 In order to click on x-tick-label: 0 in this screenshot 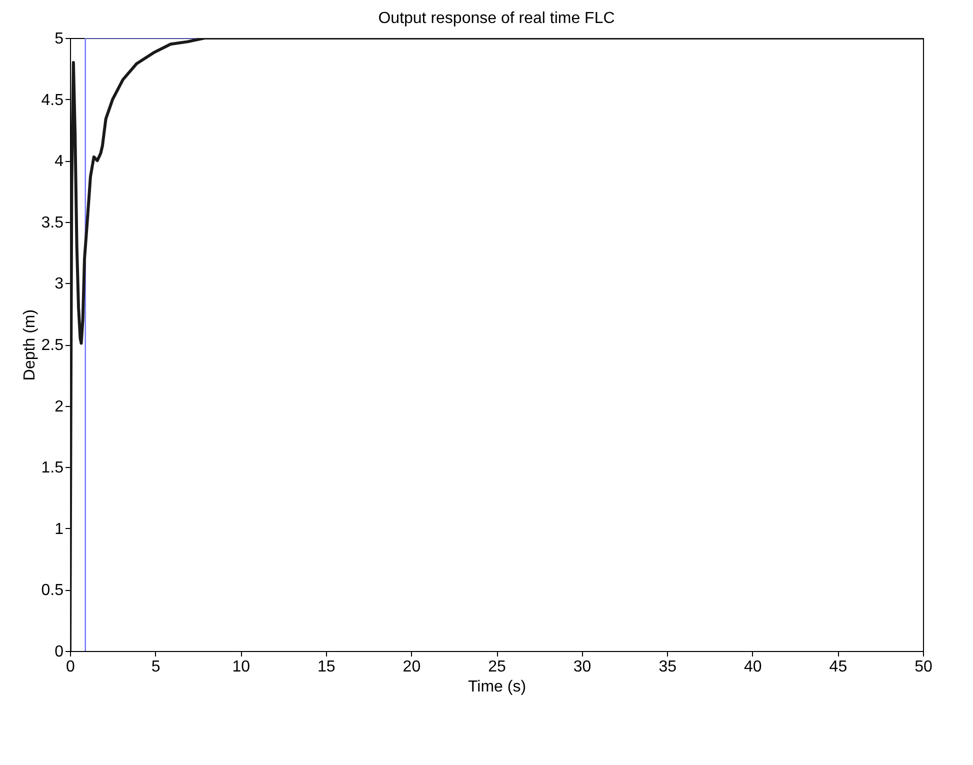, I will do `click(71, 667)`.